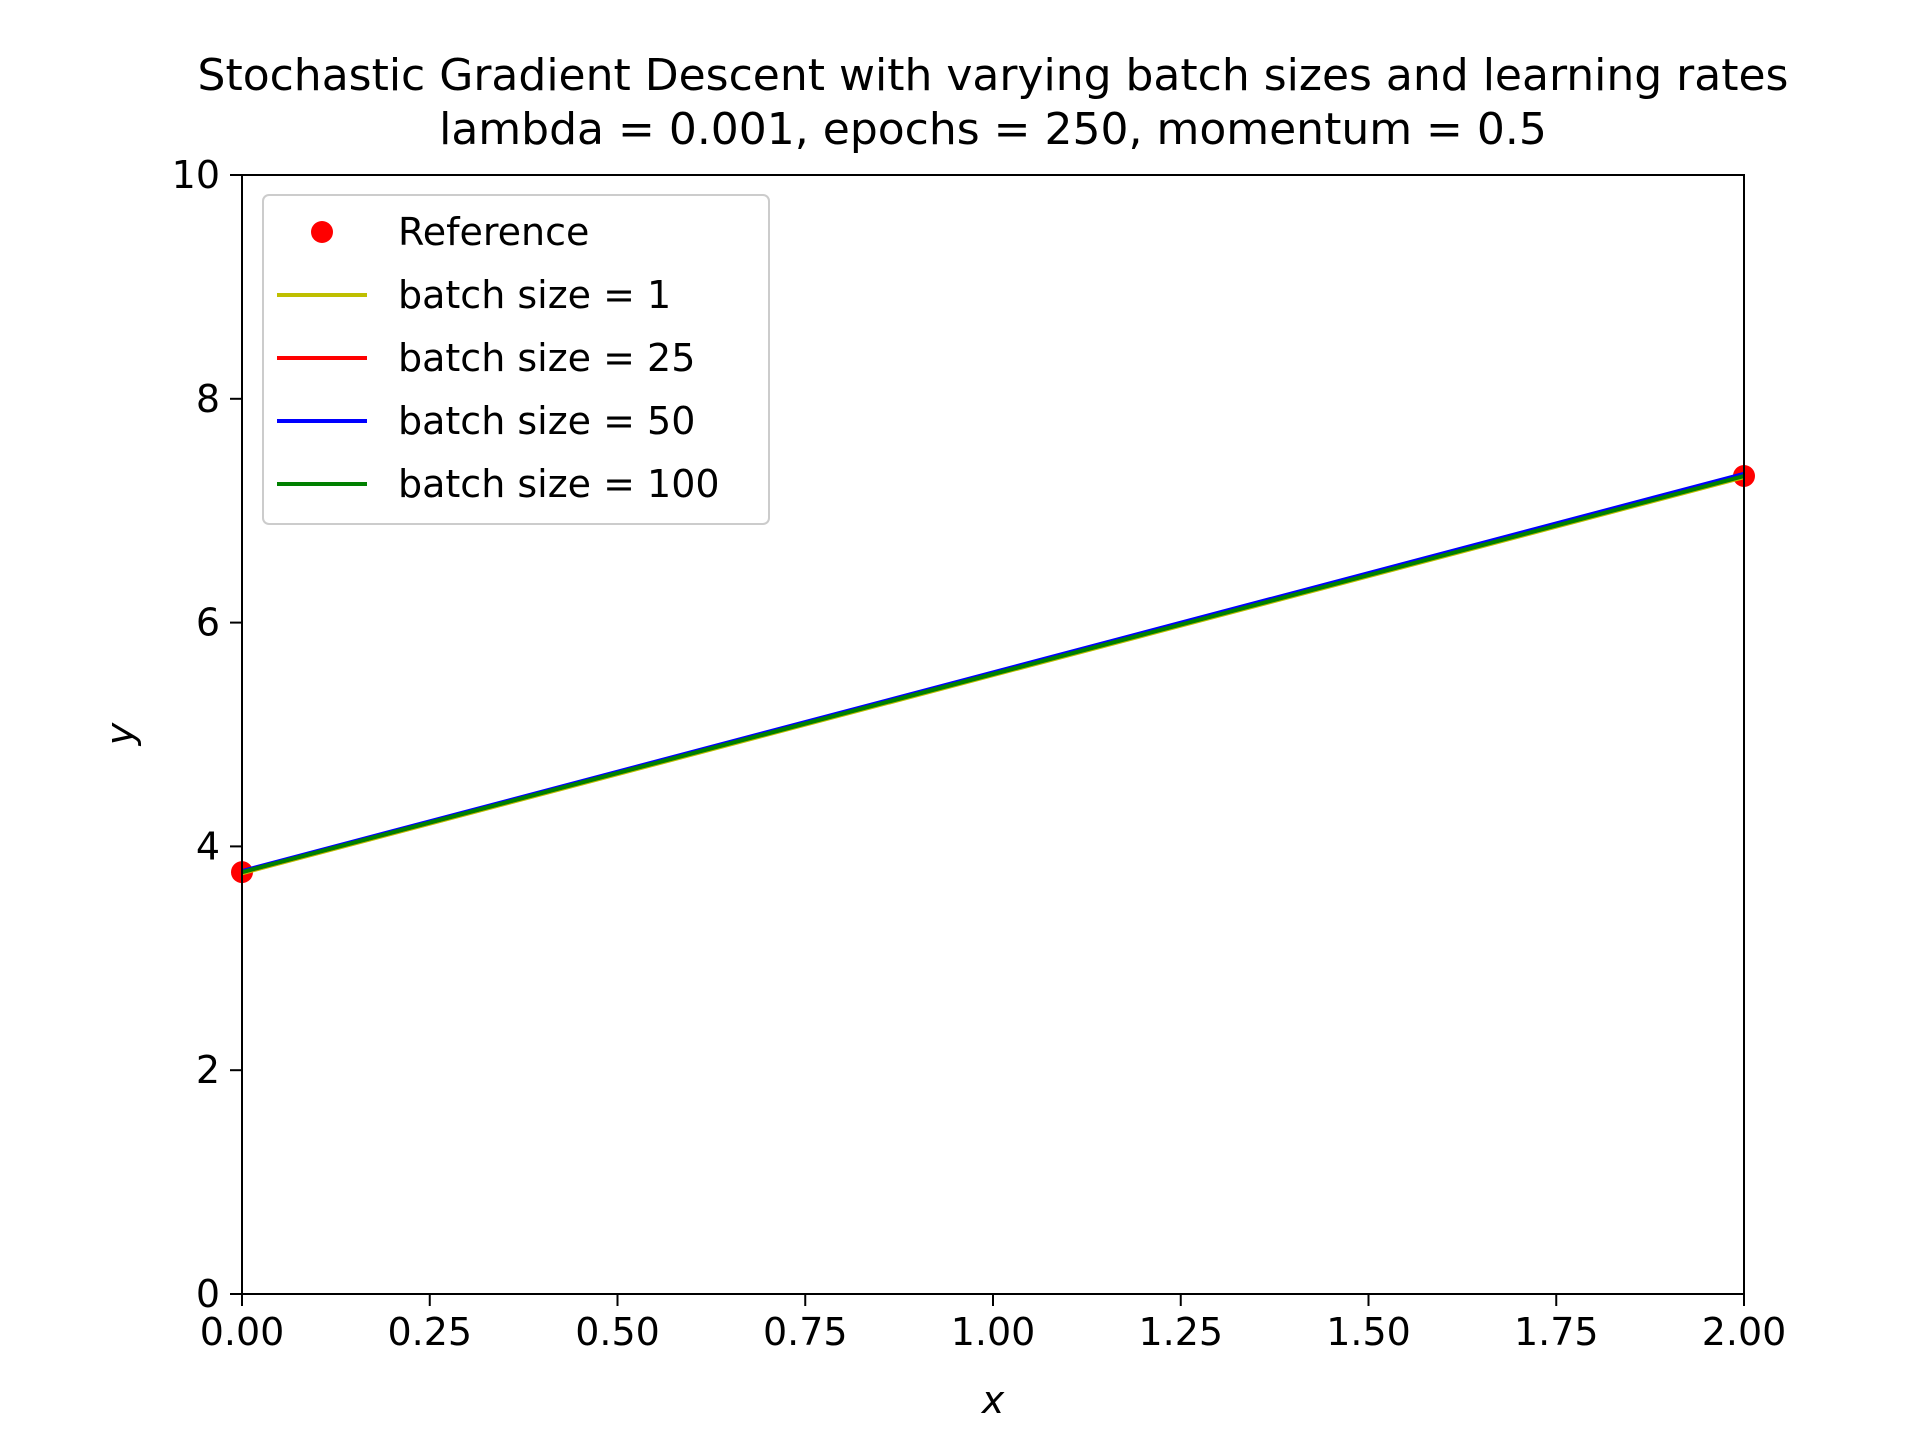 This screenshot has height=1440, width=1920. Describe the element at coordinates (208, 1294) in the screenshot. I see `y-tick-label: 0` at that location.